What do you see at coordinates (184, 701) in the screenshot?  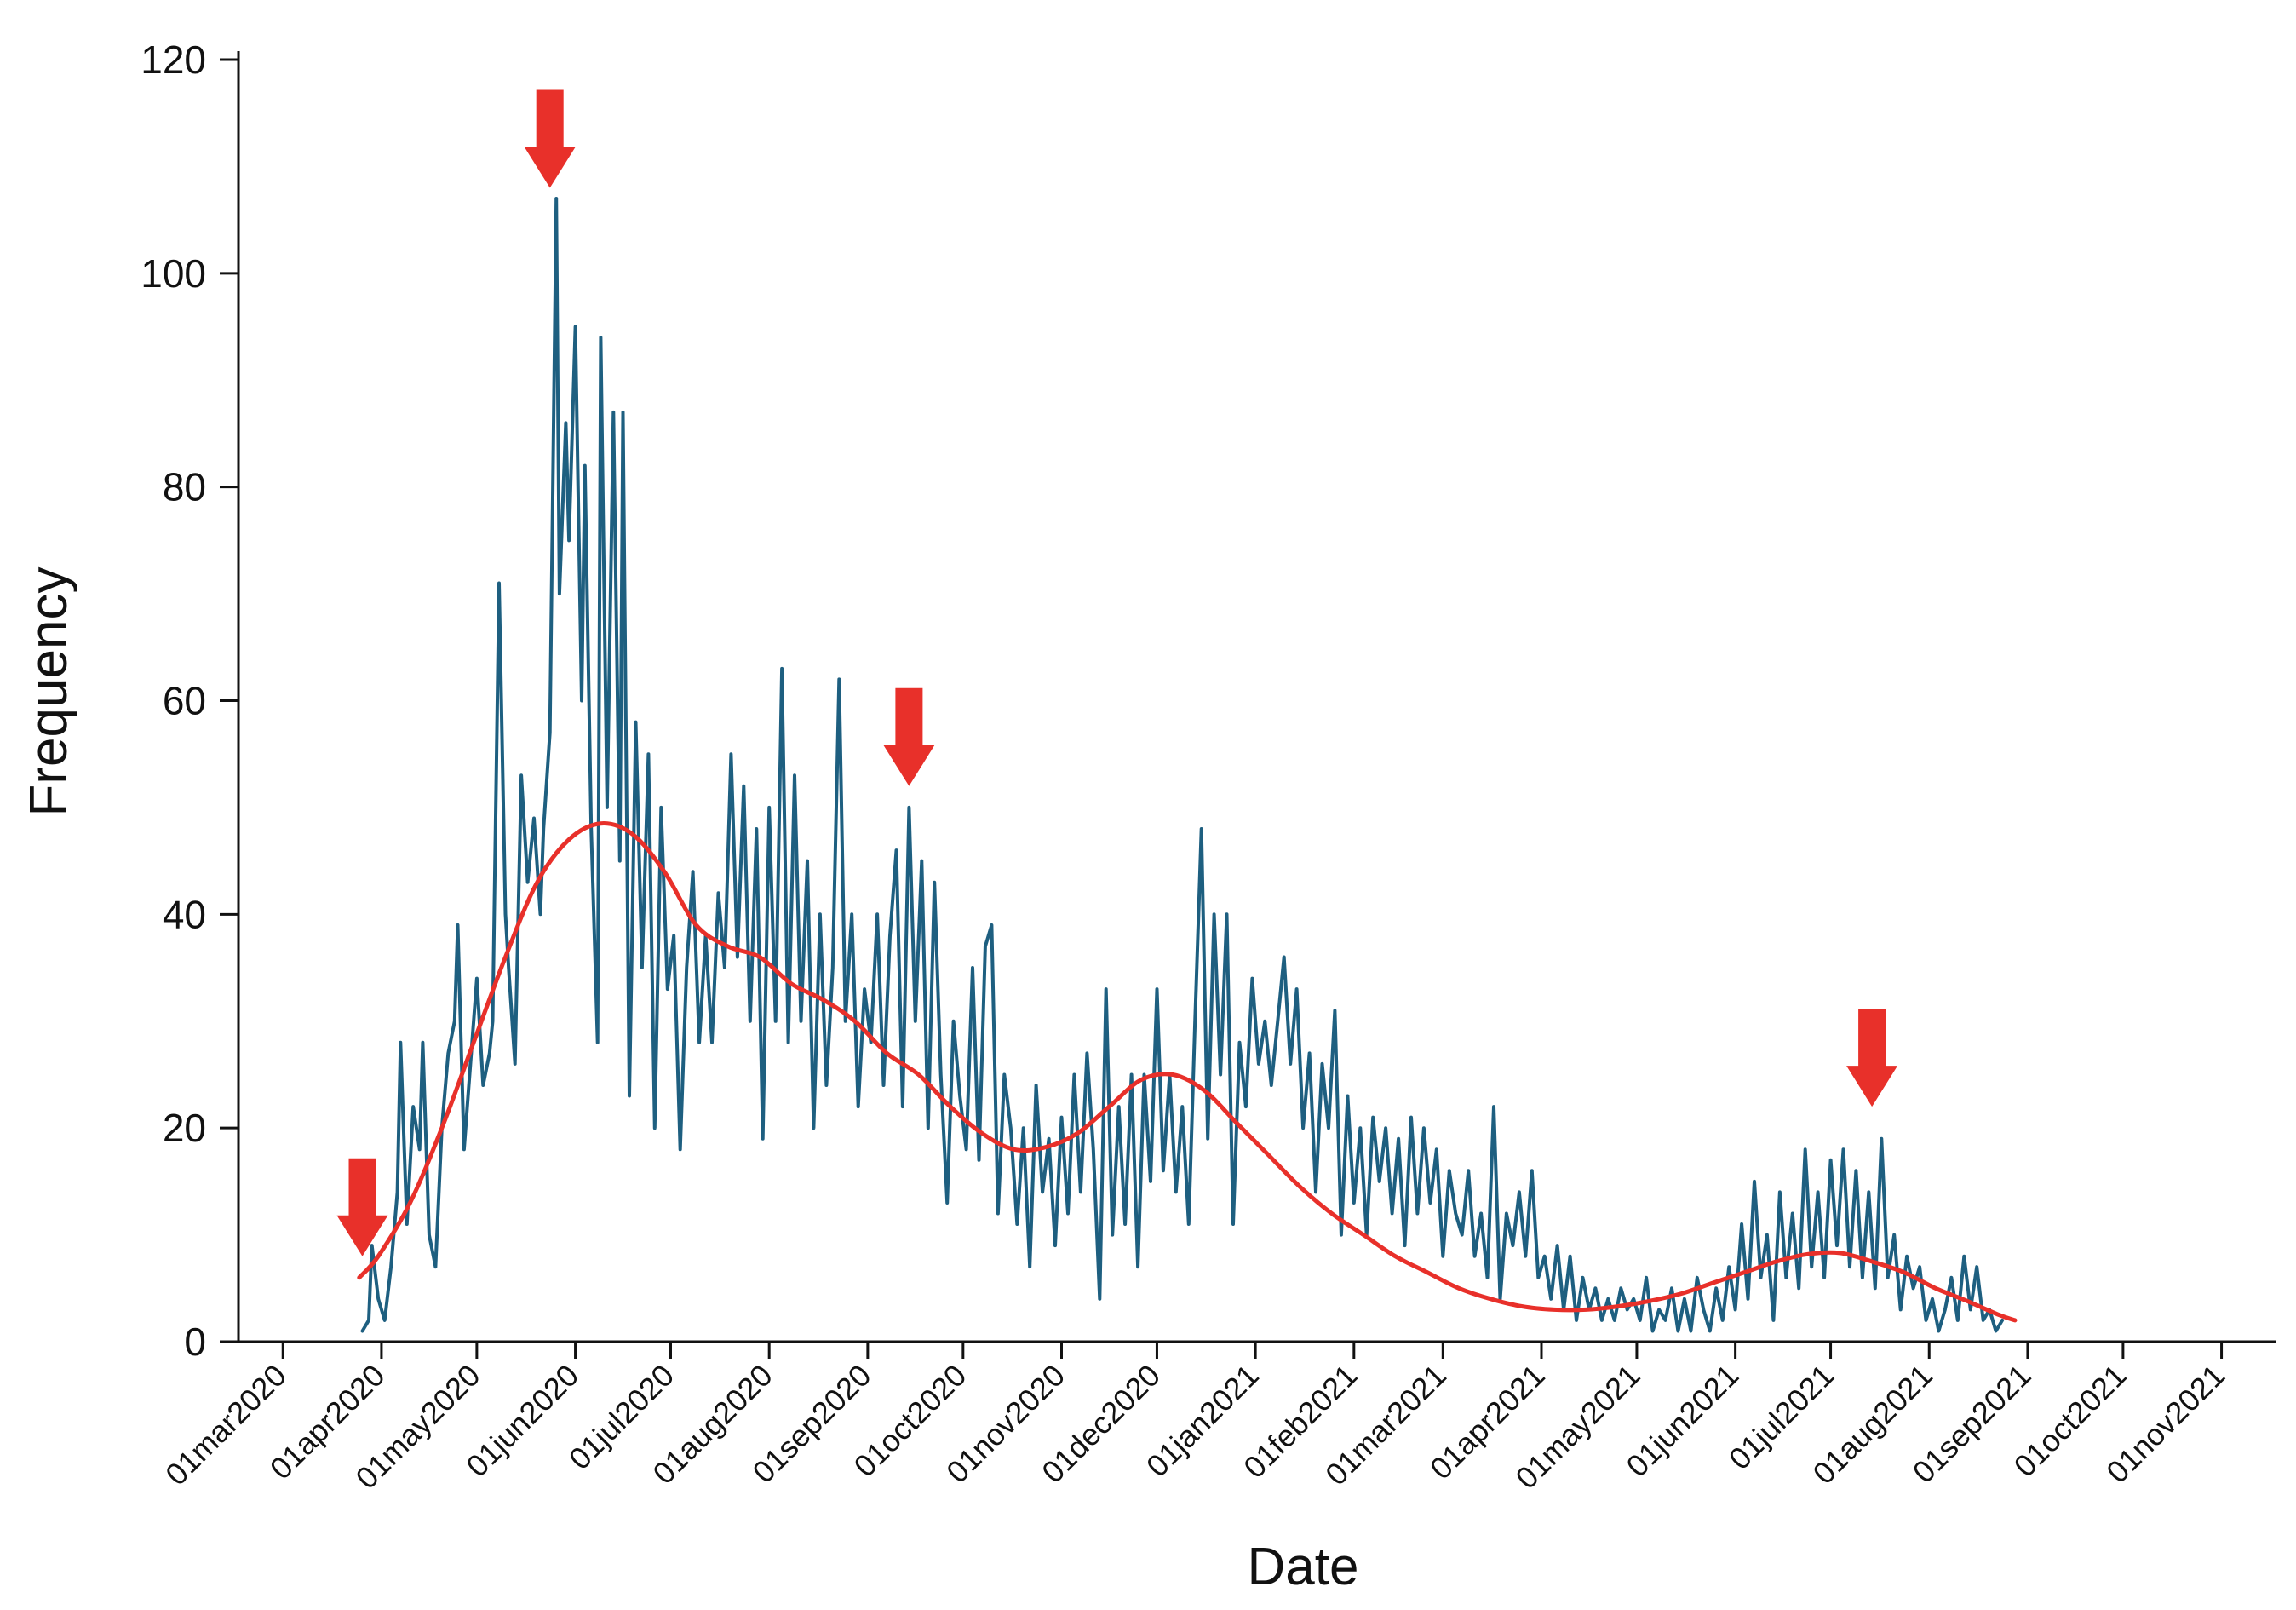 I see `y-tick-label: 60` at bounding box center [184, 701].